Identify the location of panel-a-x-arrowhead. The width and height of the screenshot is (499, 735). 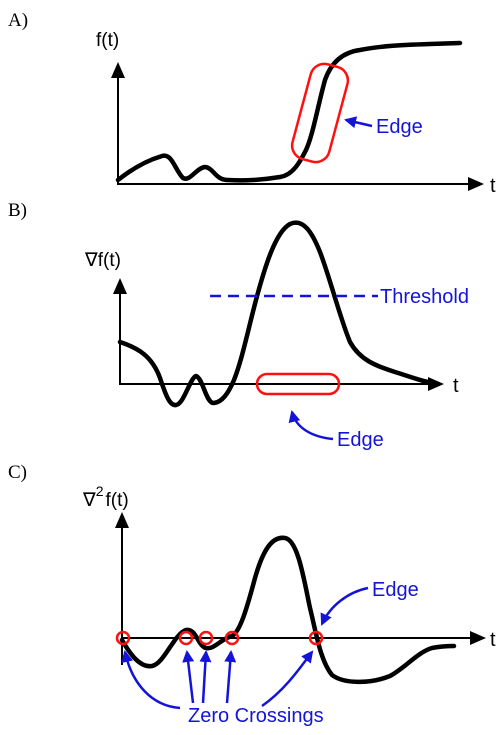
(476, 184).